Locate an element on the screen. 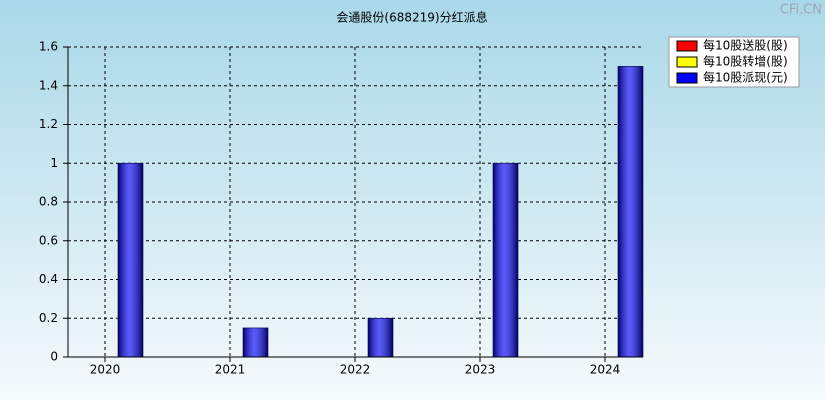 Image resolution: width=825 pixels, height=400 pixels. y-tick-label: 0 is located at coordinates (54, 357).